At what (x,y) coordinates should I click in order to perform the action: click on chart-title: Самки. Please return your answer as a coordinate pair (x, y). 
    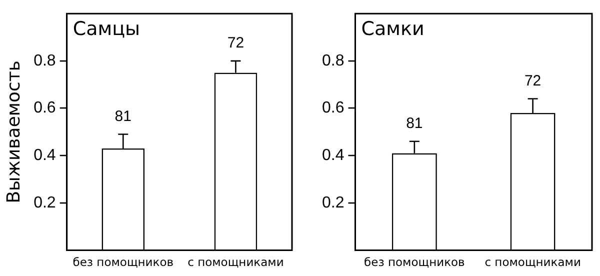
    Looking at the image, I should click on (392, 29).